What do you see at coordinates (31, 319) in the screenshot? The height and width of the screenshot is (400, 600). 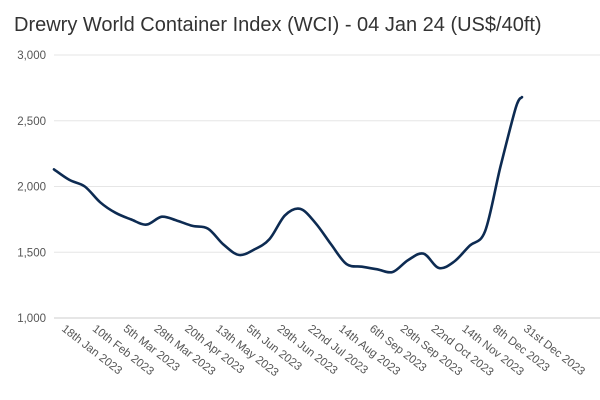 I see `y-tick-label: 1,000` at bounding box center [31, 319].